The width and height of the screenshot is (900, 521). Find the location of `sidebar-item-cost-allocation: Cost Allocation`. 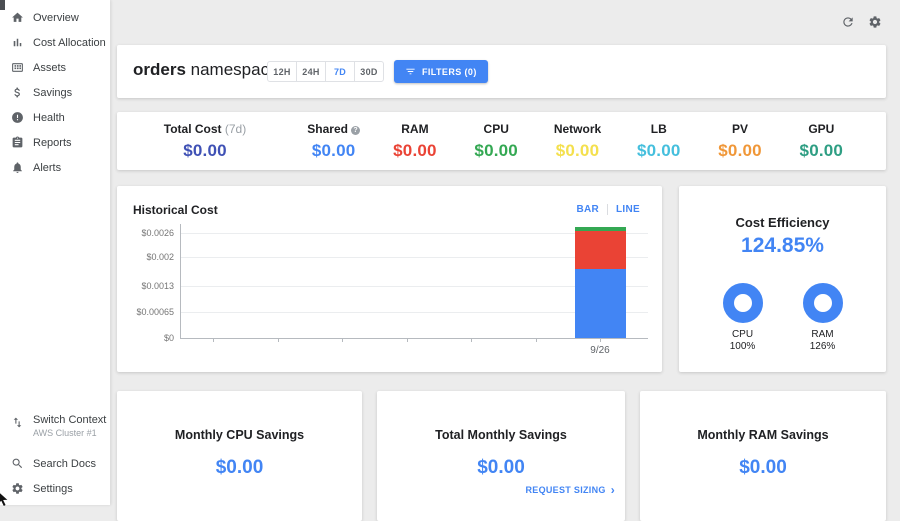

sidebar-item-cost-allocation: Cost Allocation is located at coordinates (55, 42).